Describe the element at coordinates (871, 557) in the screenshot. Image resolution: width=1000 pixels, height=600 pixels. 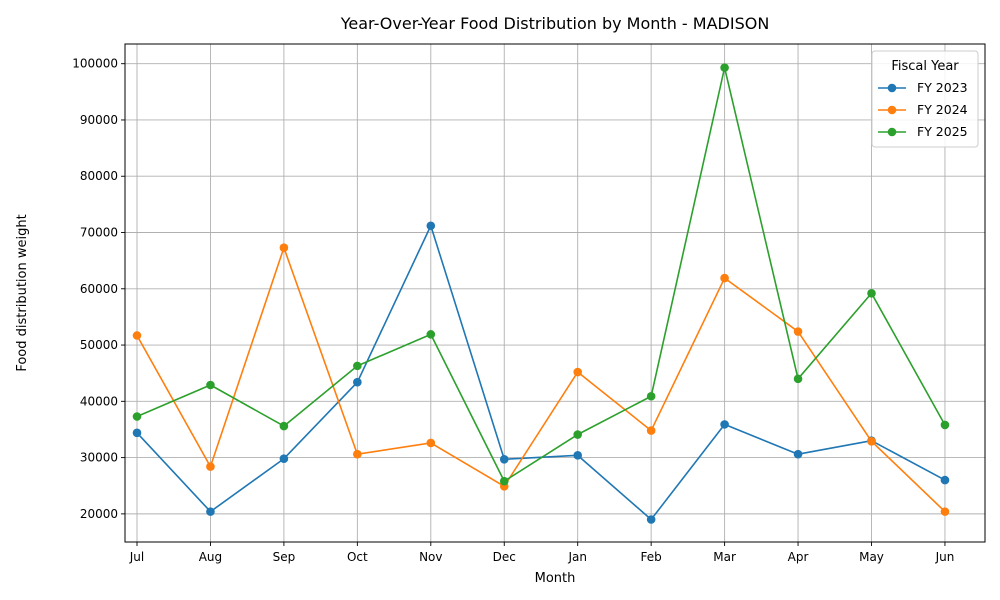
I see `x-tick-label: May` at that location.